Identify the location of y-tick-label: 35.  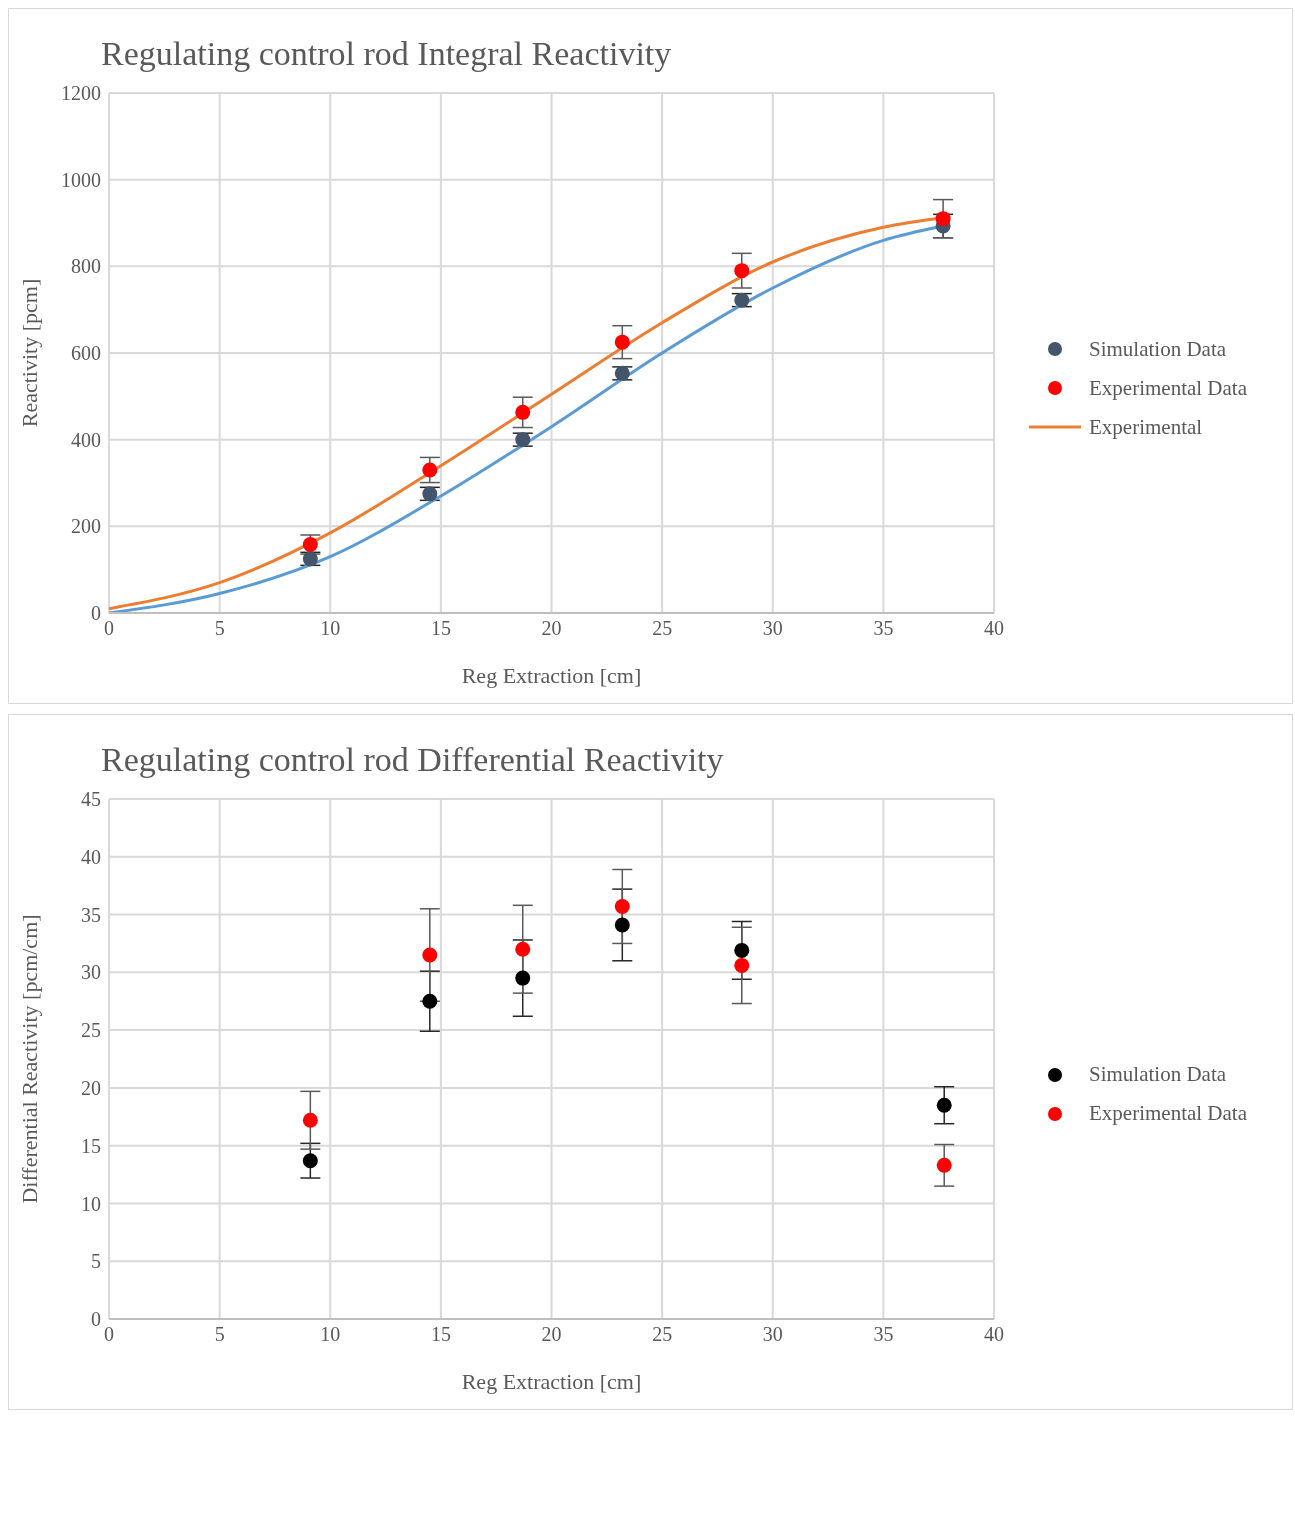
(91, 914).